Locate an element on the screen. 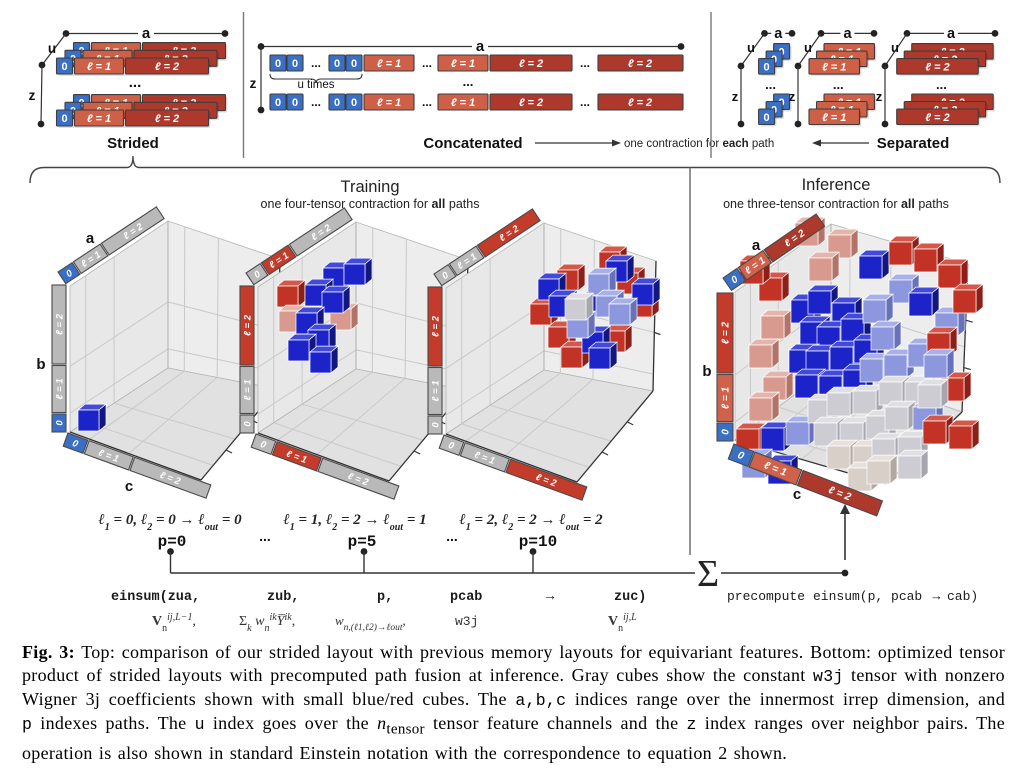 This screenshot has width=1024, height=769. svg-text: pcab is located at coordinates (466, 597).